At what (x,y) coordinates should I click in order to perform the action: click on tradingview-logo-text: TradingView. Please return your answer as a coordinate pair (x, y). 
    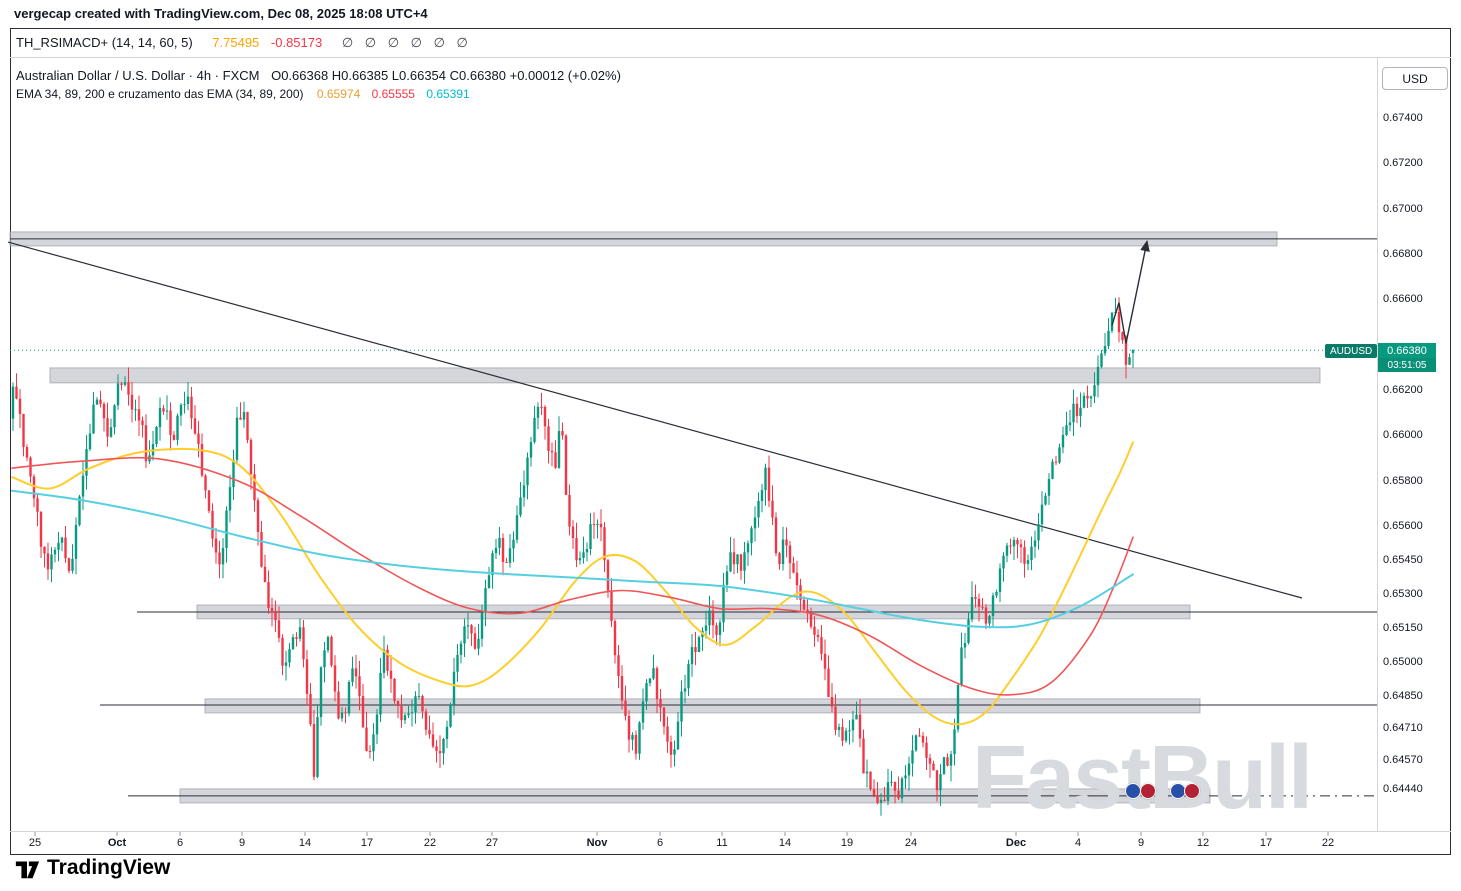
    Looking at the image, I should click on (109, 867).